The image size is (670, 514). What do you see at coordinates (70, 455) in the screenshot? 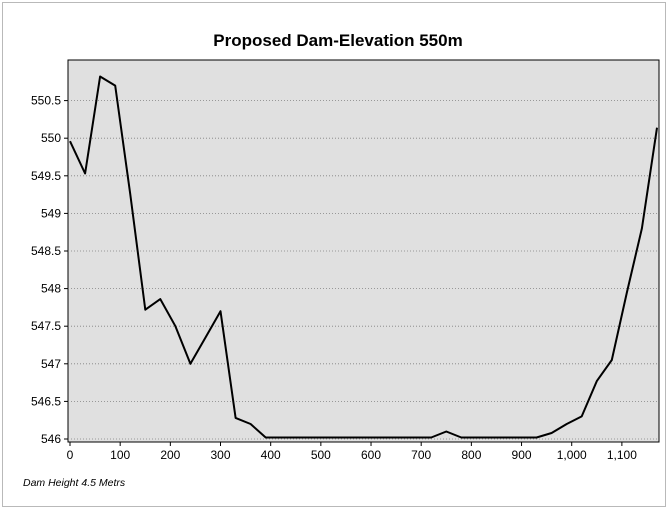
I see `x-tick-label: 0` at bounding box center [70, 455].